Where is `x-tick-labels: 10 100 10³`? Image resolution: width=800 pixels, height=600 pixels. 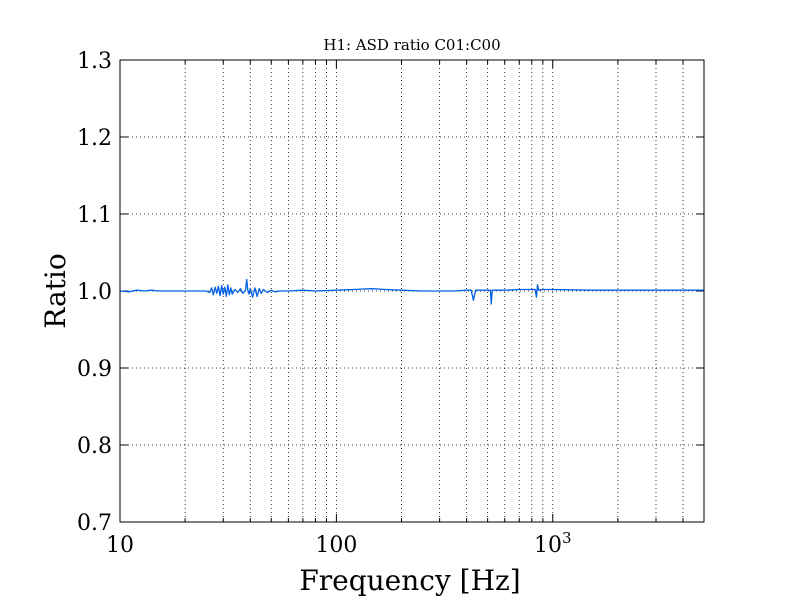 x-tick-labels: 10 100 10³ is located at coordinates (339, 543).